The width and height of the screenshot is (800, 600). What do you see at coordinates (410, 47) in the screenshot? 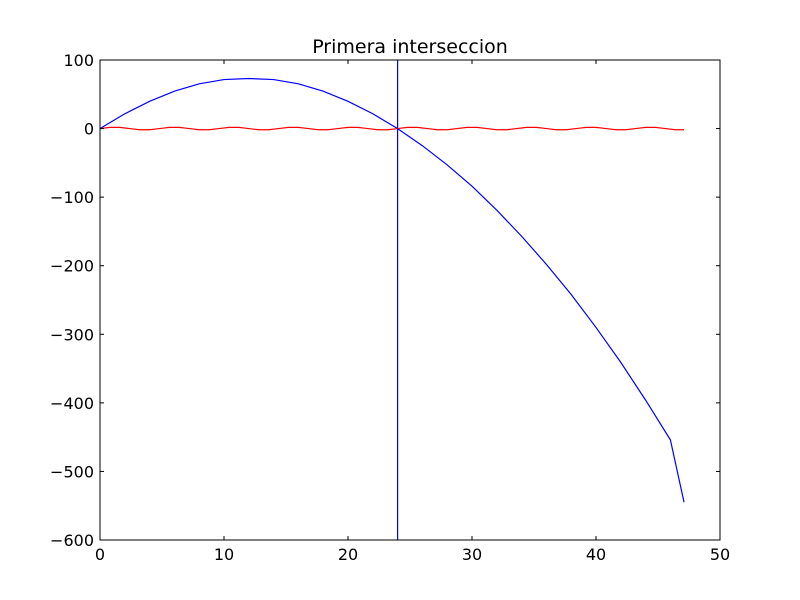
I see `chart-title: Primera interseccion` at bounding box center [410, 47].